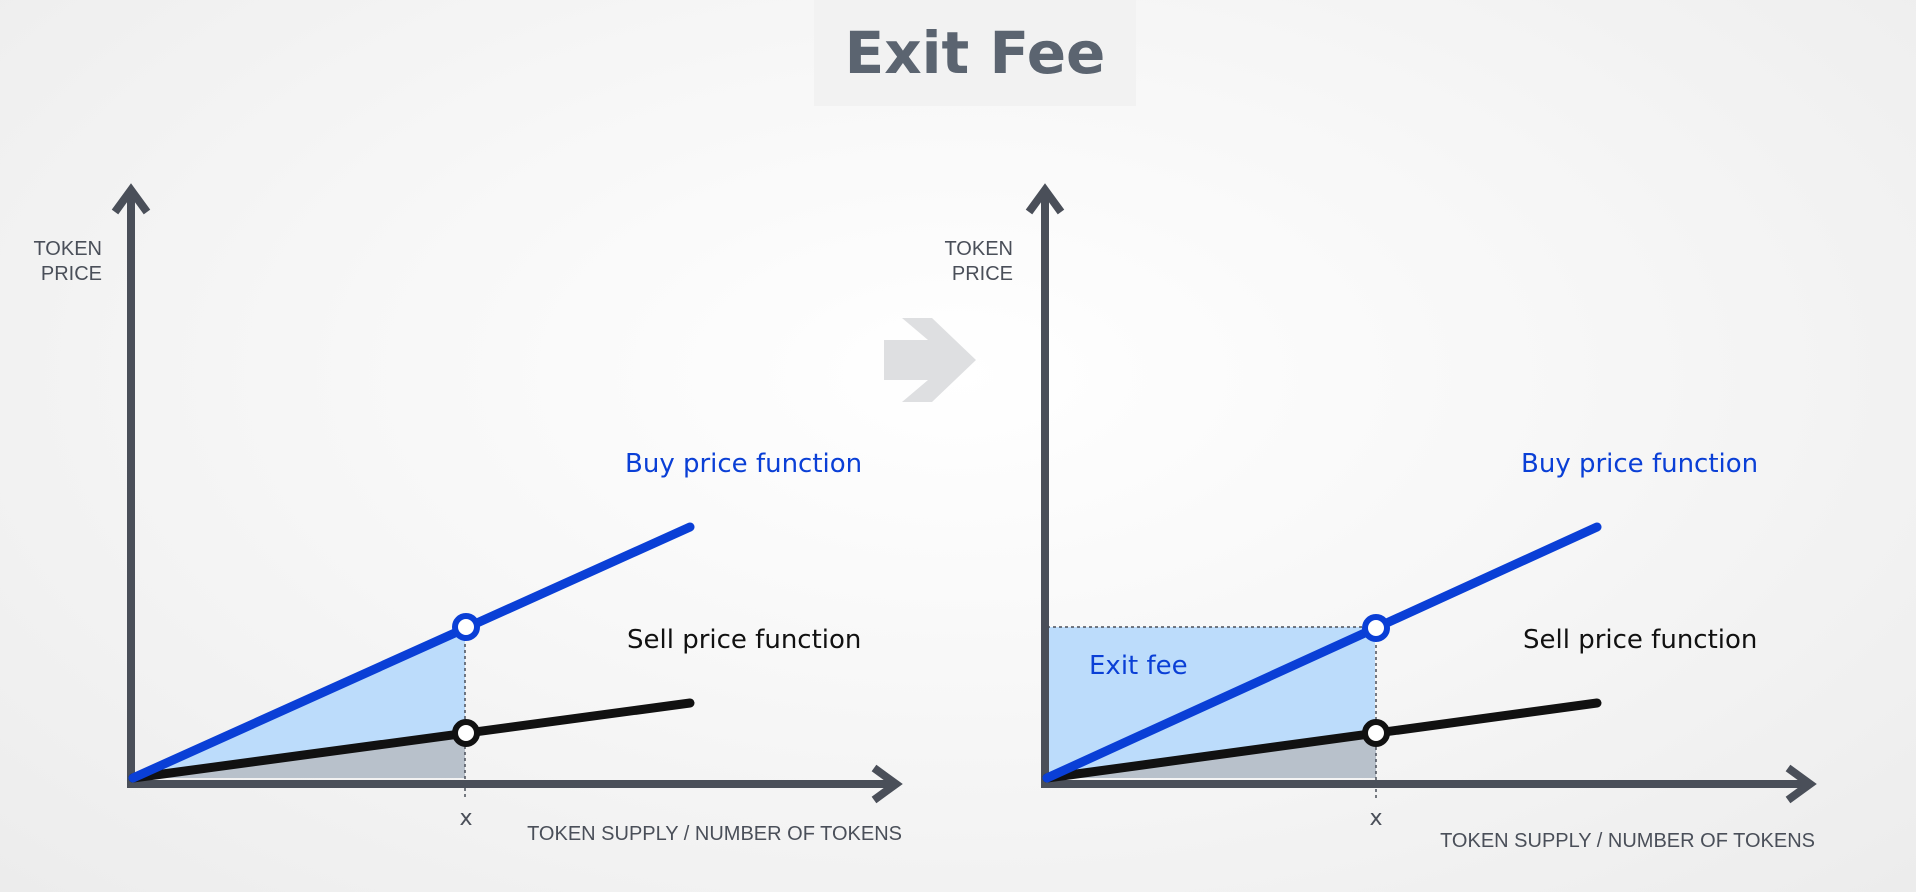 This screenshot has height=892, width=1916. I want to click on title-box: Exit Fee, so click(975, 53).